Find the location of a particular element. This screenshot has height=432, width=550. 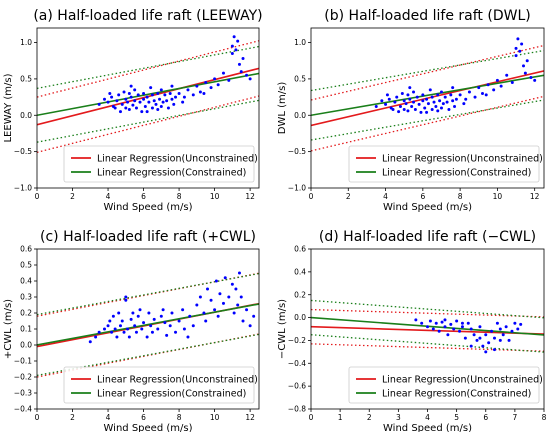

x-tick-label: 2 is located at coordinates (369, 417).